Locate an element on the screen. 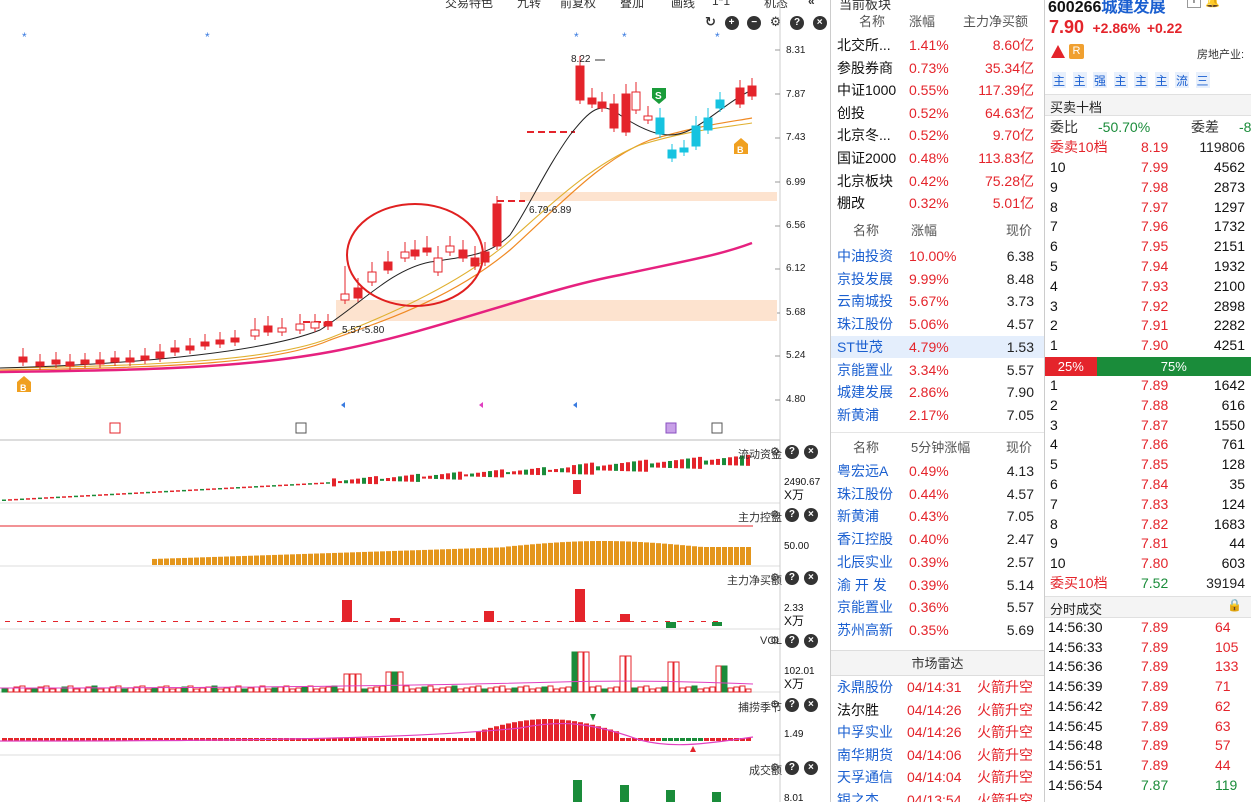 The image size is (1251, 802). radar-row: 中孚实业 04/14:26 火箭升空 is located at coordinates (937, 732).